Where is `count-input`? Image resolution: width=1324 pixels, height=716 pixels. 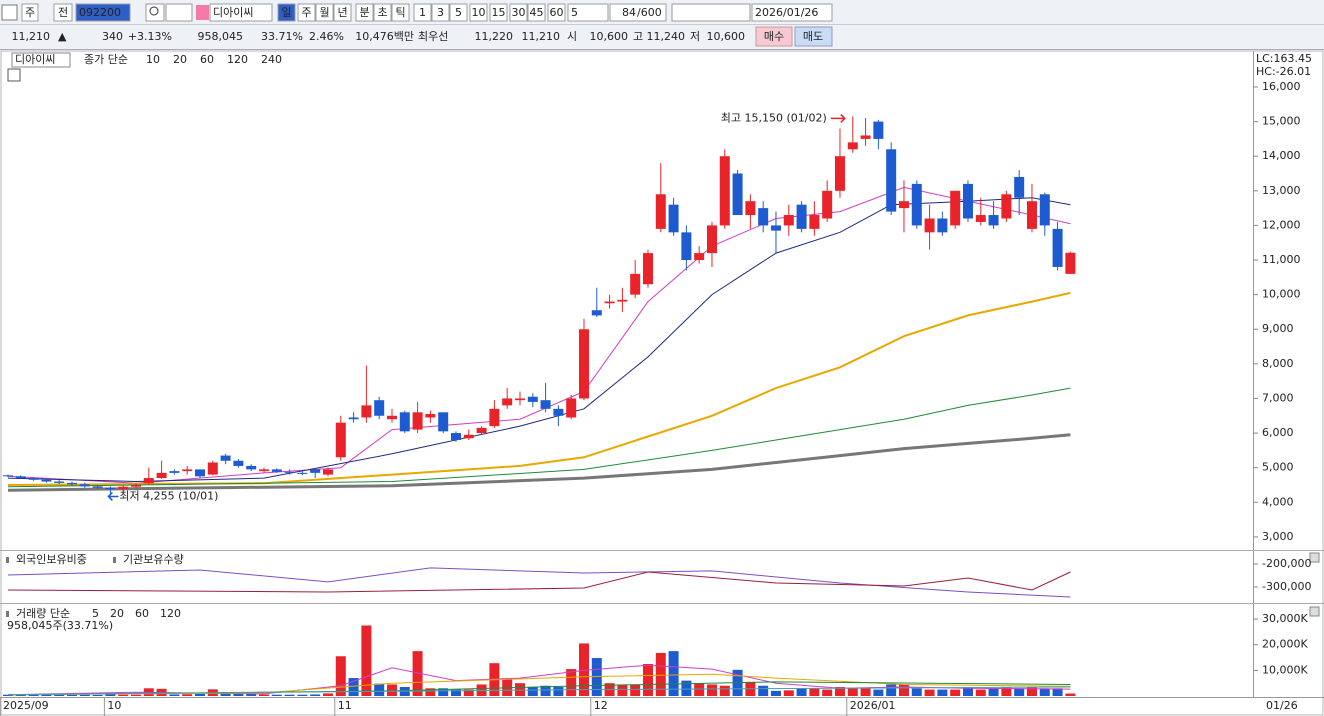
count-input is located at coordinates (638, 12).